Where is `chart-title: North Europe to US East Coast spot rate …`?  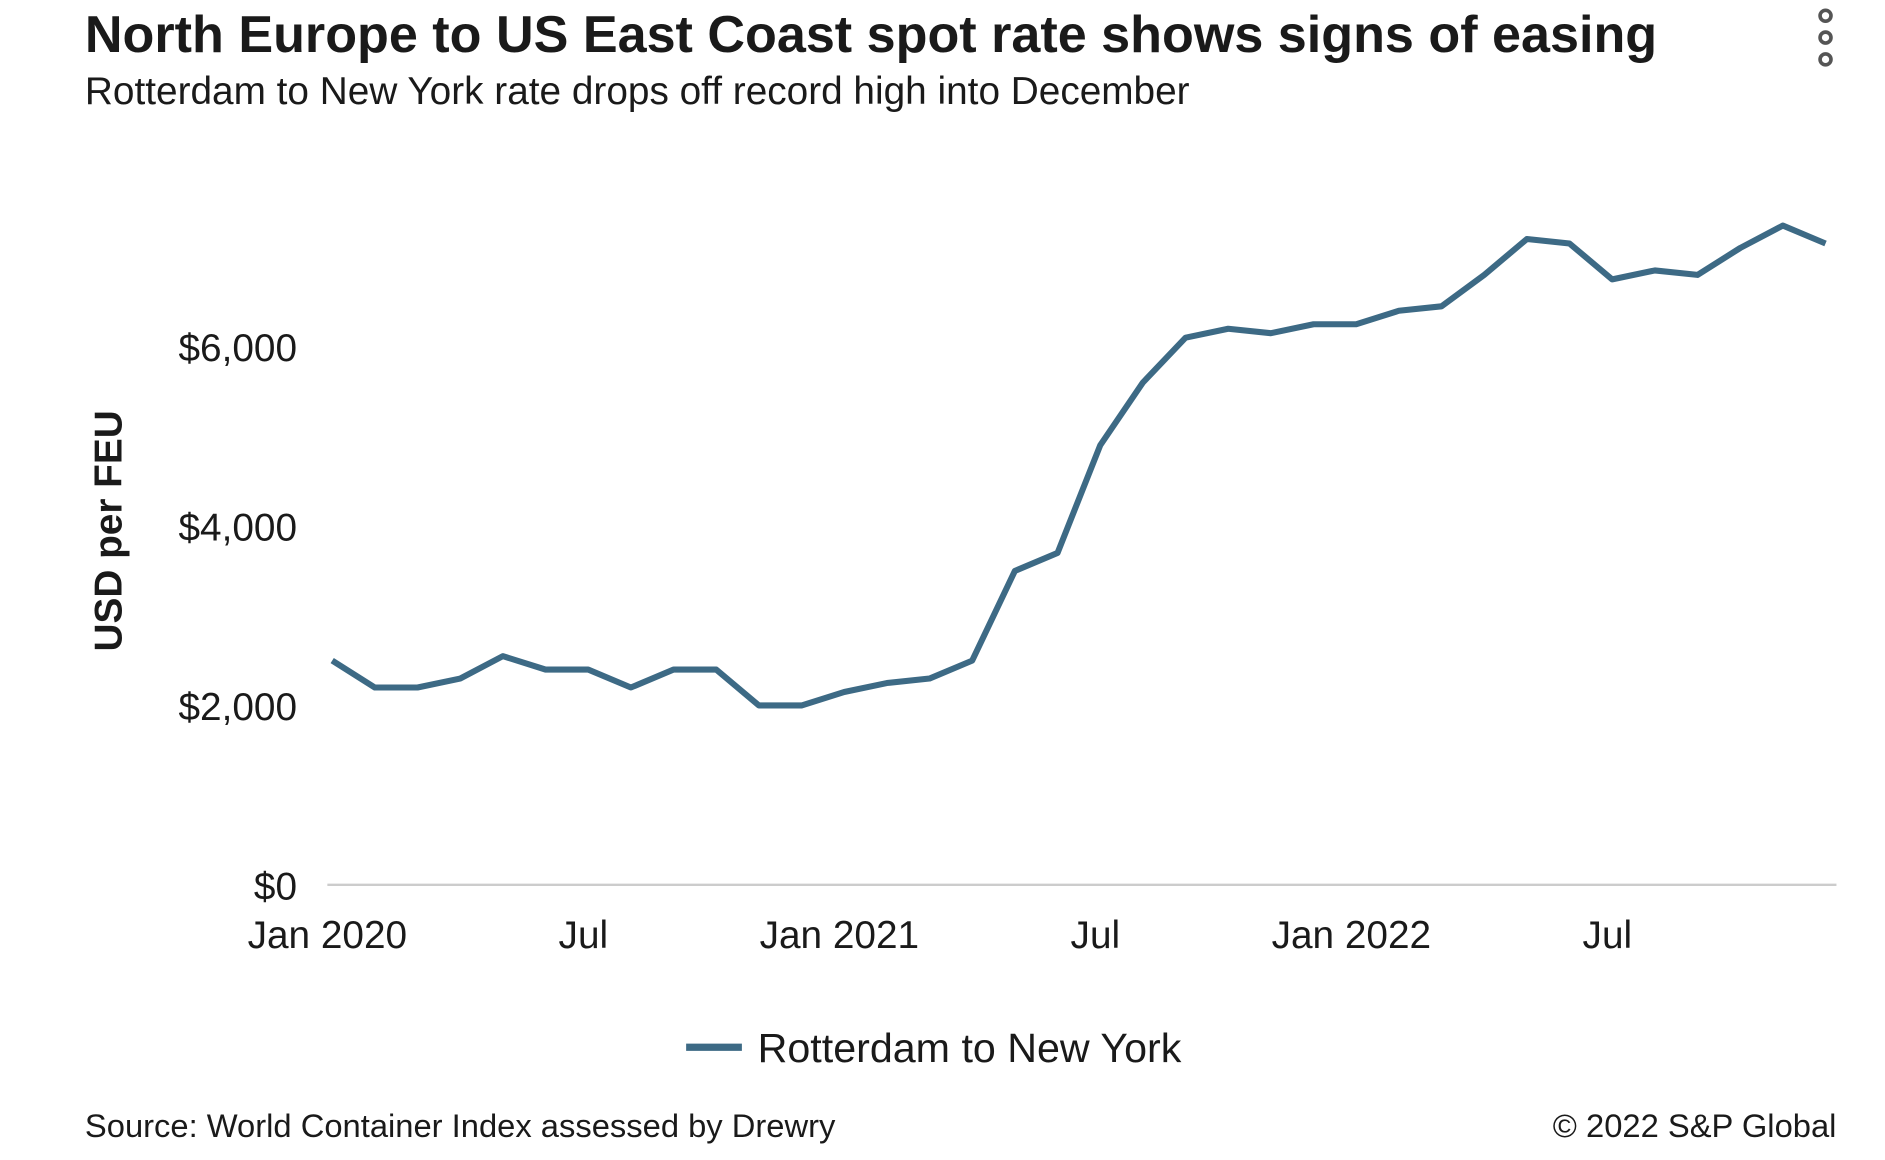 chart-title: North Europe to US East Coast spot rate … is located at coordinates (871, 35).